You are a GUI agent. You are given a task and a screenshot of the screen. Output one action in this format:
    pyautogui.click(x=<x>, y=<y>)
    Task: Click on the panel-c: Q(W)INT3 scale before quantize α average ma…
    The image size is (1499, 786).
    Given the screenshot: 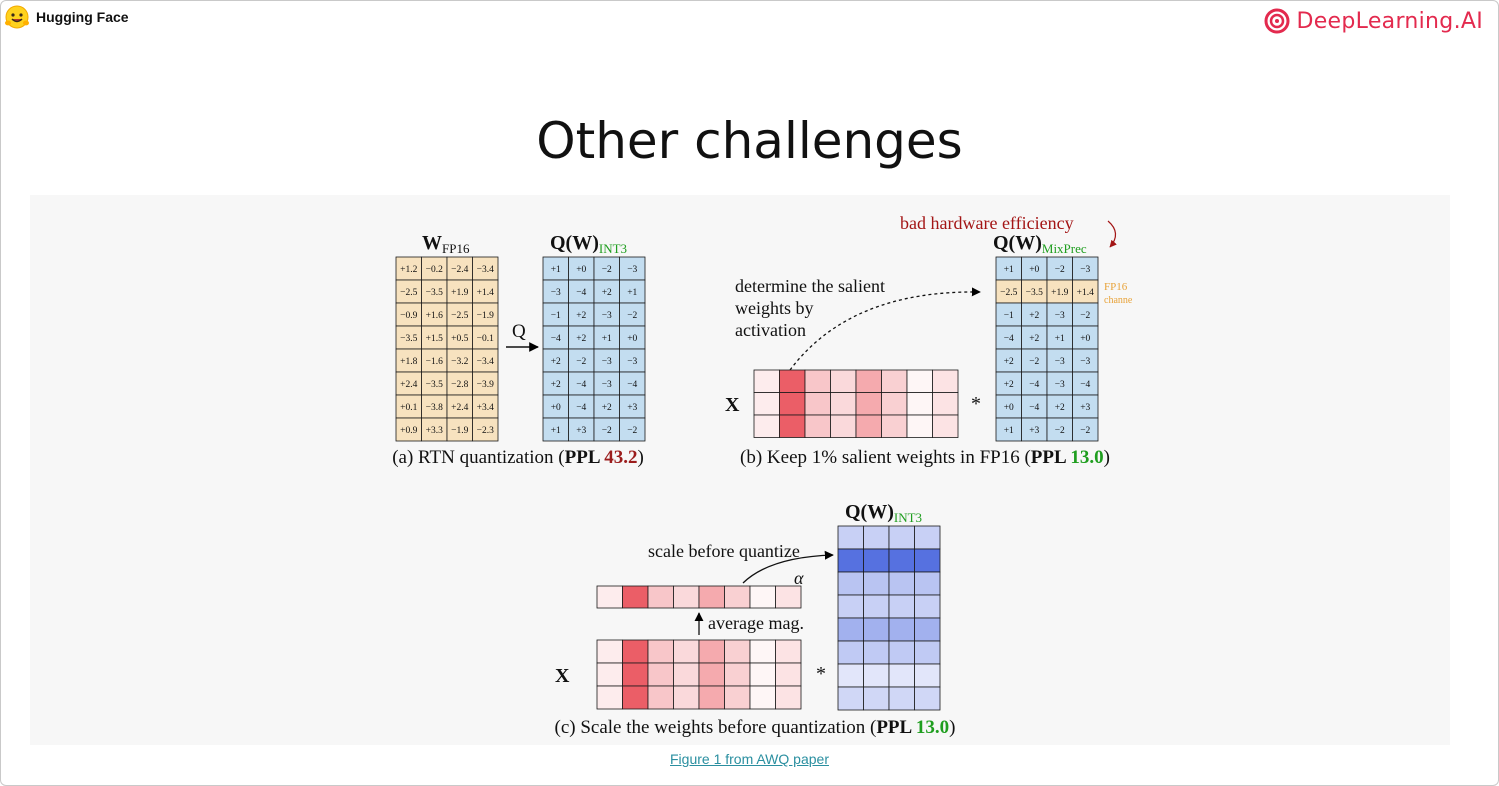 What is the action you would take?
    pyautogui.click(x=755, y=619)
    